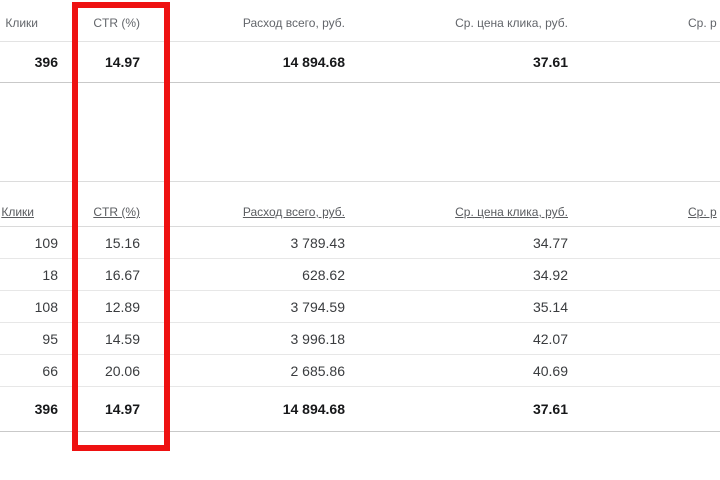 The image size is (720, 480). Describe the element at coordinates (50, 338) in the screenshot. I see `clicks-value: 95` at that location.